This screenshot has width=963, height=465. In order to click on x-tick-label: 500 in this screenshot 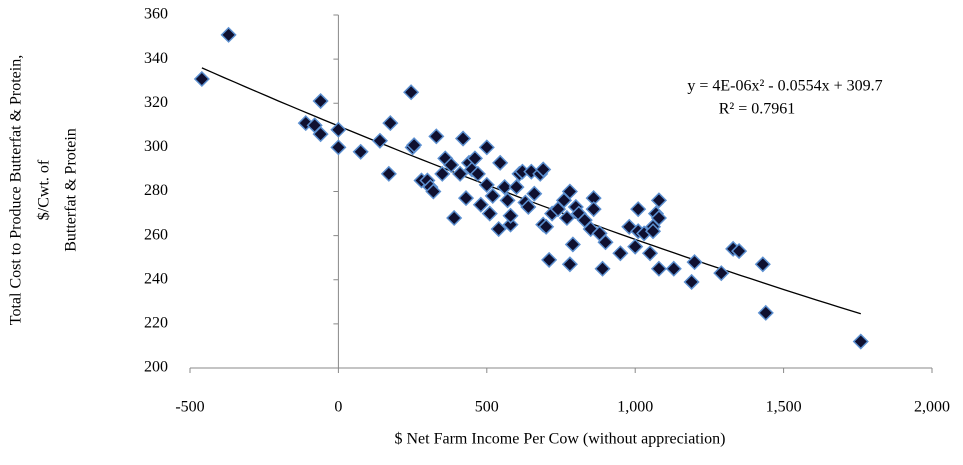, I will do `click(487, 407)`.